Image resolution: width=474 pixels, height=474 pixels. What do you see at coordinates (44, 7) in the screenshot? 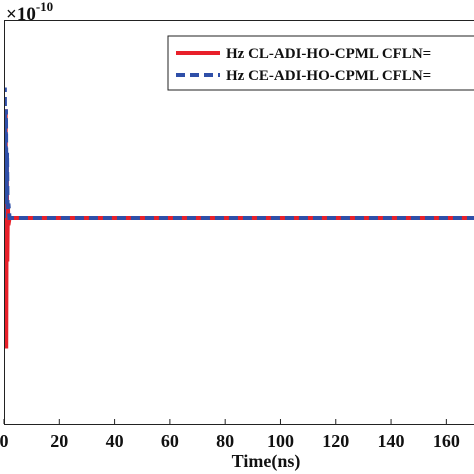
I see `y-exponent-power: -10` at bounding box center [44, 7].